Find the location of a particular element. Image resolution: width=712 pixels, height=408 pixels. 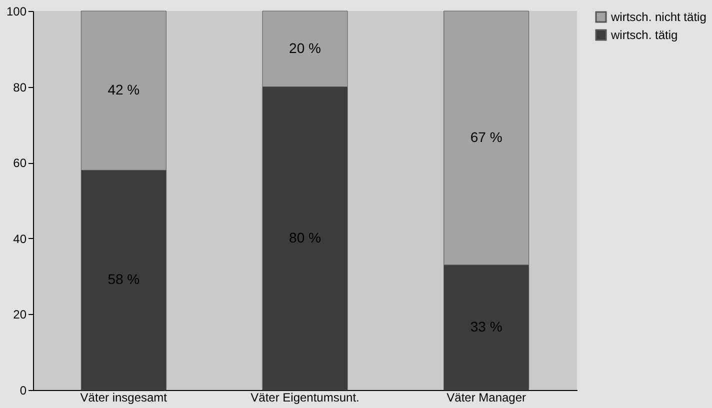

data-label: 67 % is located at coordinates (486, 136).